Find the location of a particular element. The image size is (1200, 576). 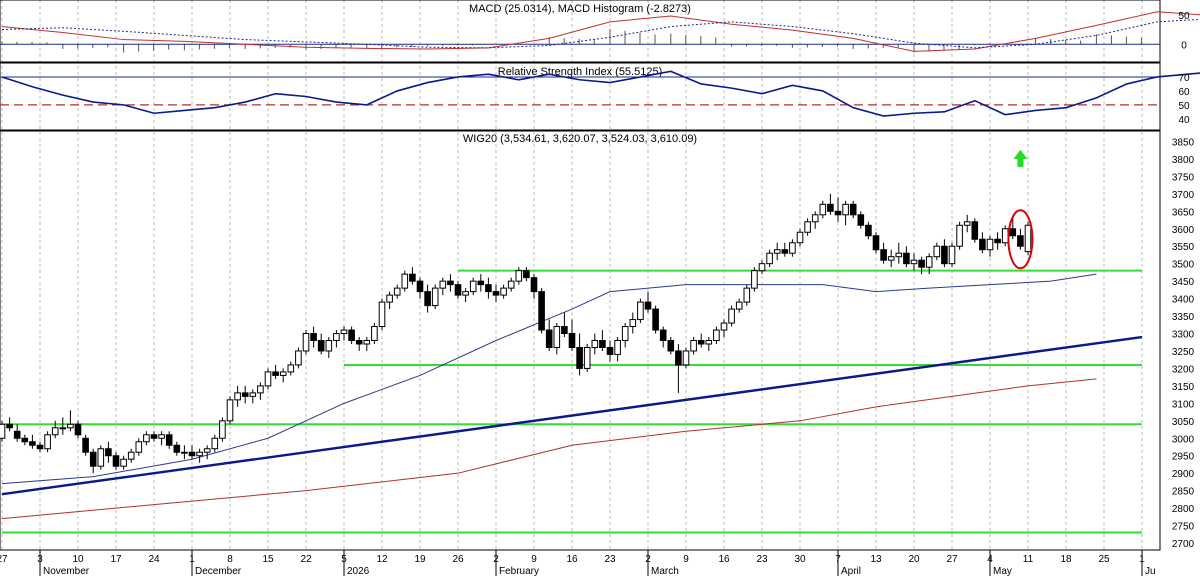

x-tick-label: 22 is located at coordinates (306, 559).